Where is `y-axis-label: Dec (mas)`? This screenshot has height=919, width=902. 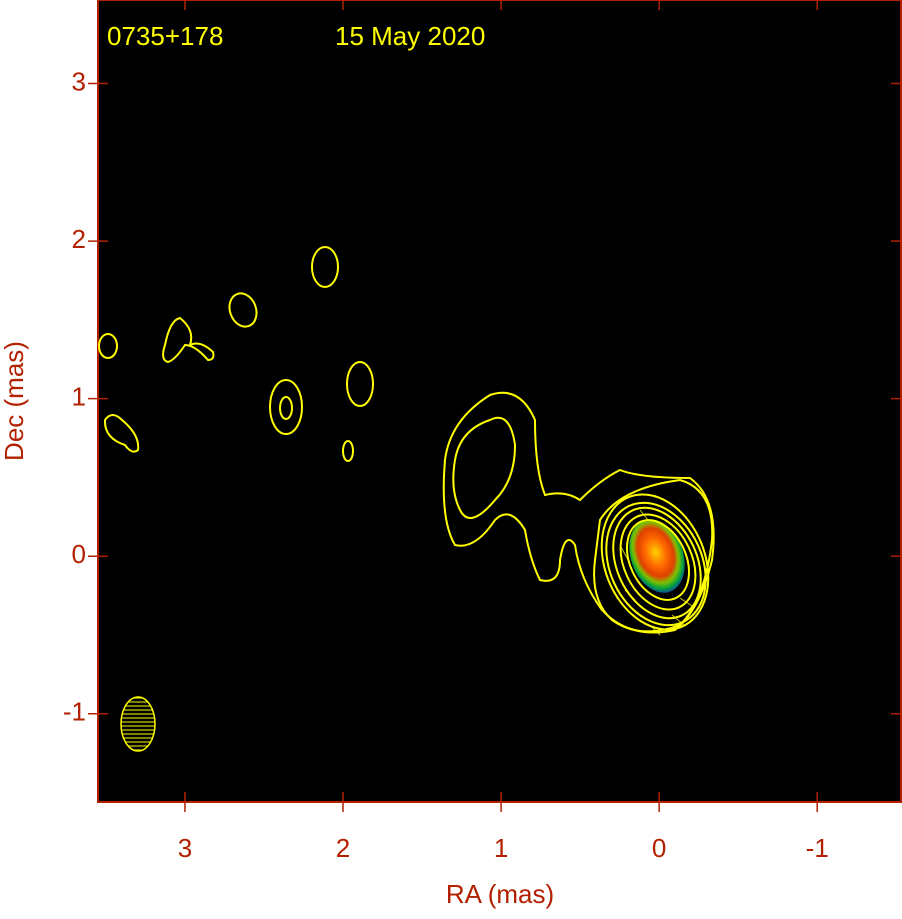 y-axis-label: Dec (mas) is located at coordinates (14, 401).